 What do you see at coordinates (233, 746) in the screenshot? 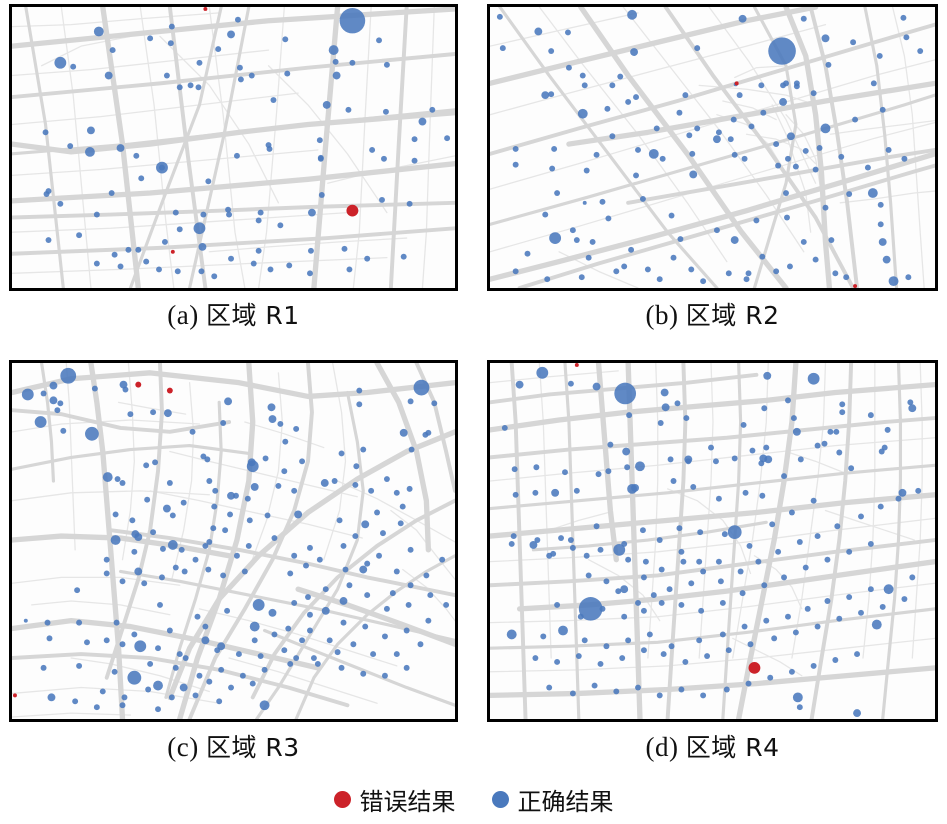
I see `panel-caption-c: (c) 区域 R3` at bounding box center [233, 746].